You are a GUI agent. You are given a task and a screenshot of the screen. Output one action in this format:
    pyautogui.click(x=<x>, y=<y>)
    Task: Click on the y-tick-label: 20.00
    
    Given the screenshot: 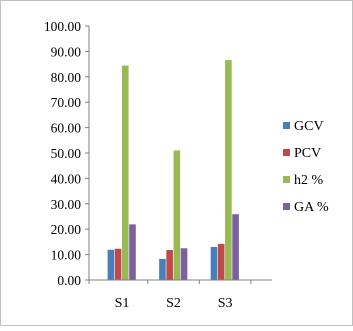 What is the action you would take?
    pyautogui.click(x=66, y=229)
    